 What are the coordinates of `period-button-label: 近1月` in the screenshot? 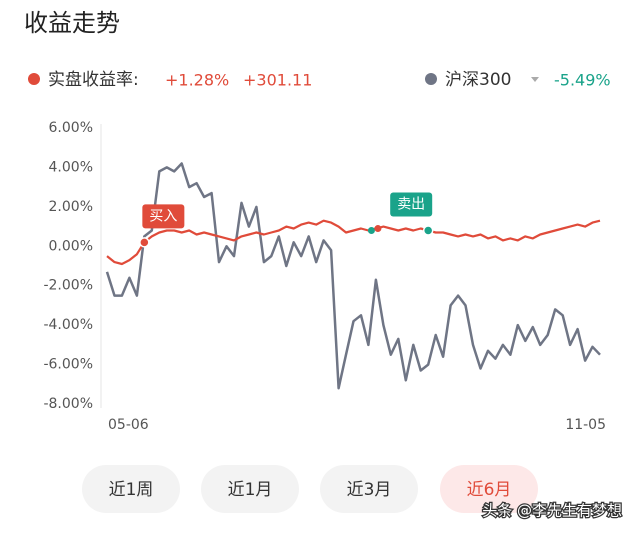 It's located at (250, 490).